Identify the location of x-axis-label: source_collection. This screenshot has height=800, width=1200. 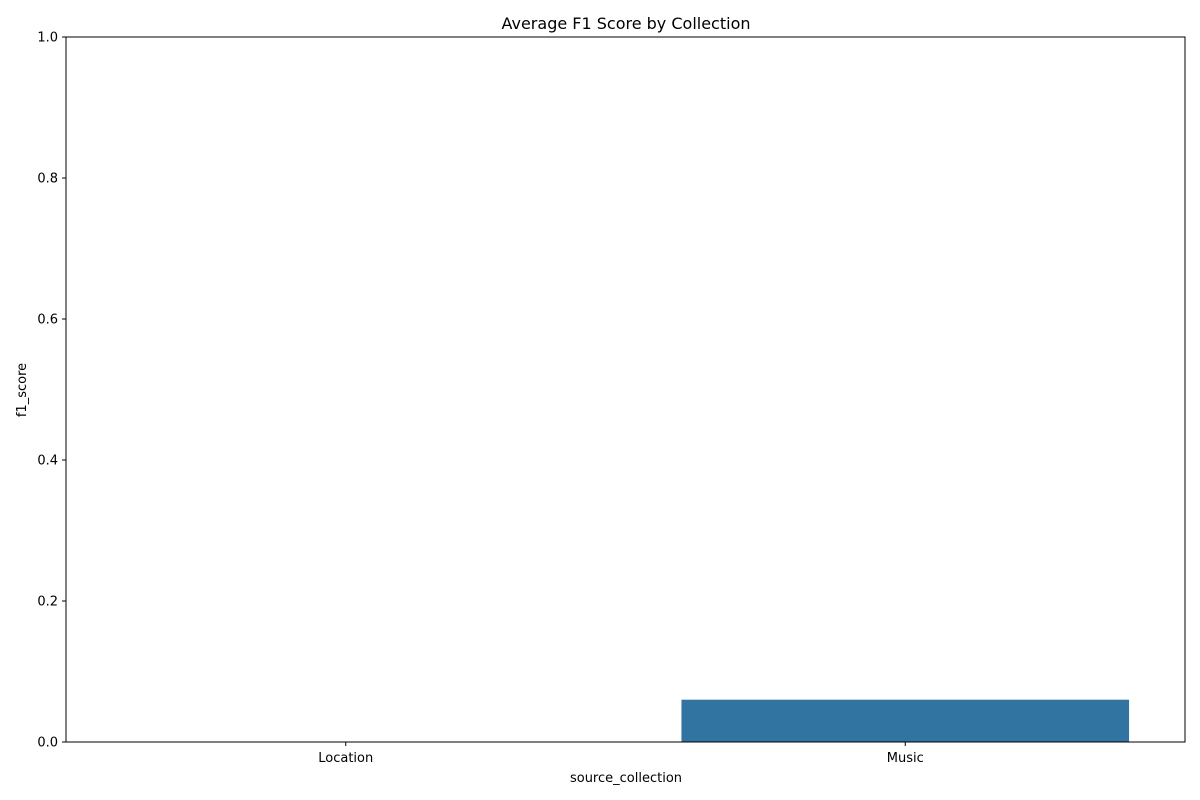
(626, 778).